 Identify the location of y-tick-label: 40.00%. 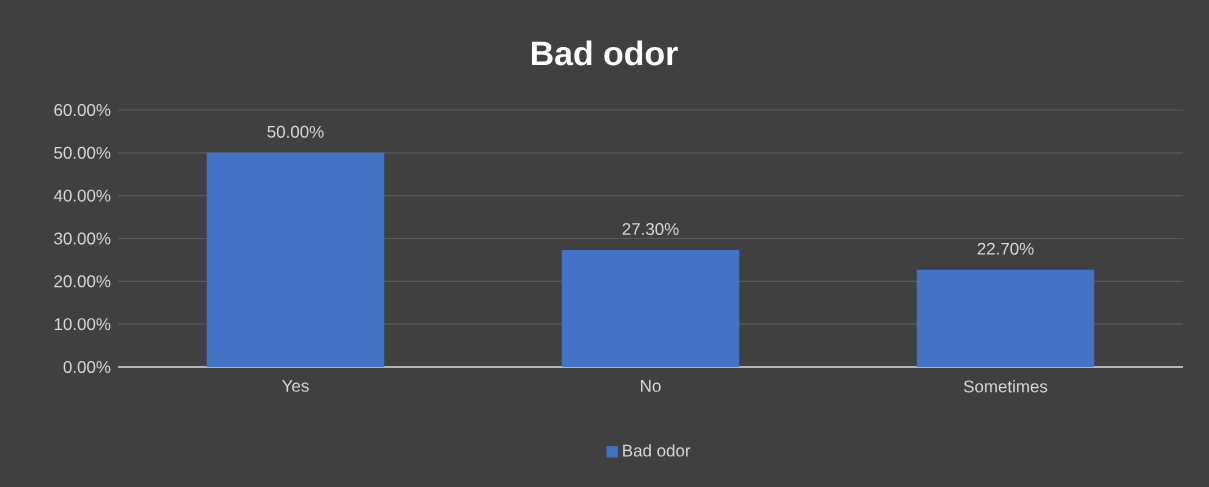
(82, 195).